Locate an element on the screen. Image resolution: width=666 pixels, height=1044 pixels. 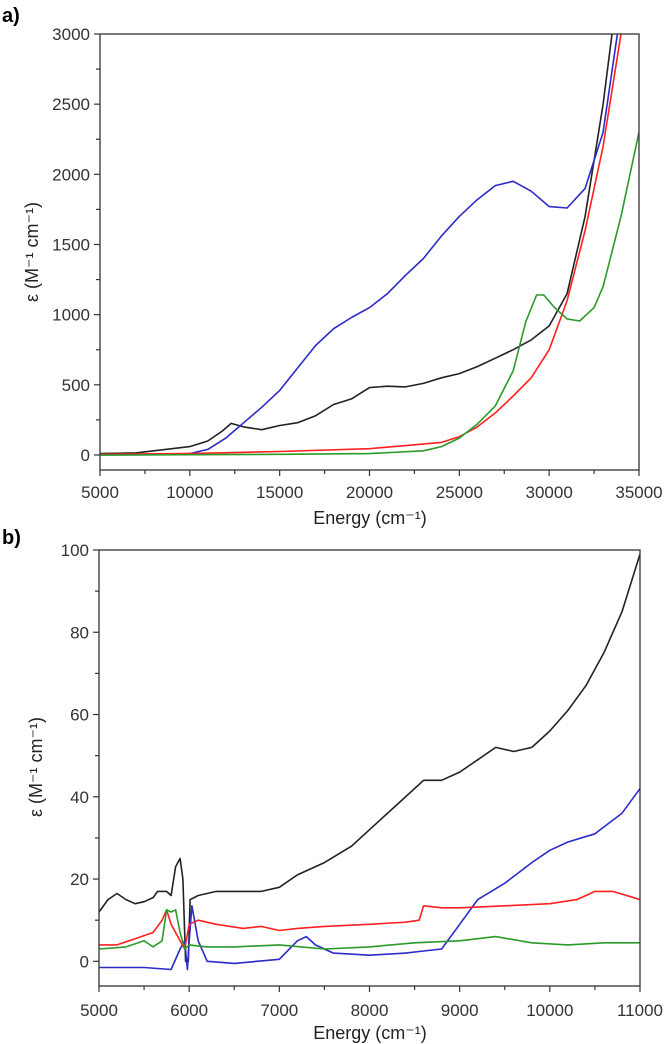
y-tick-label: 3000 is located at coordinates (71, 34).